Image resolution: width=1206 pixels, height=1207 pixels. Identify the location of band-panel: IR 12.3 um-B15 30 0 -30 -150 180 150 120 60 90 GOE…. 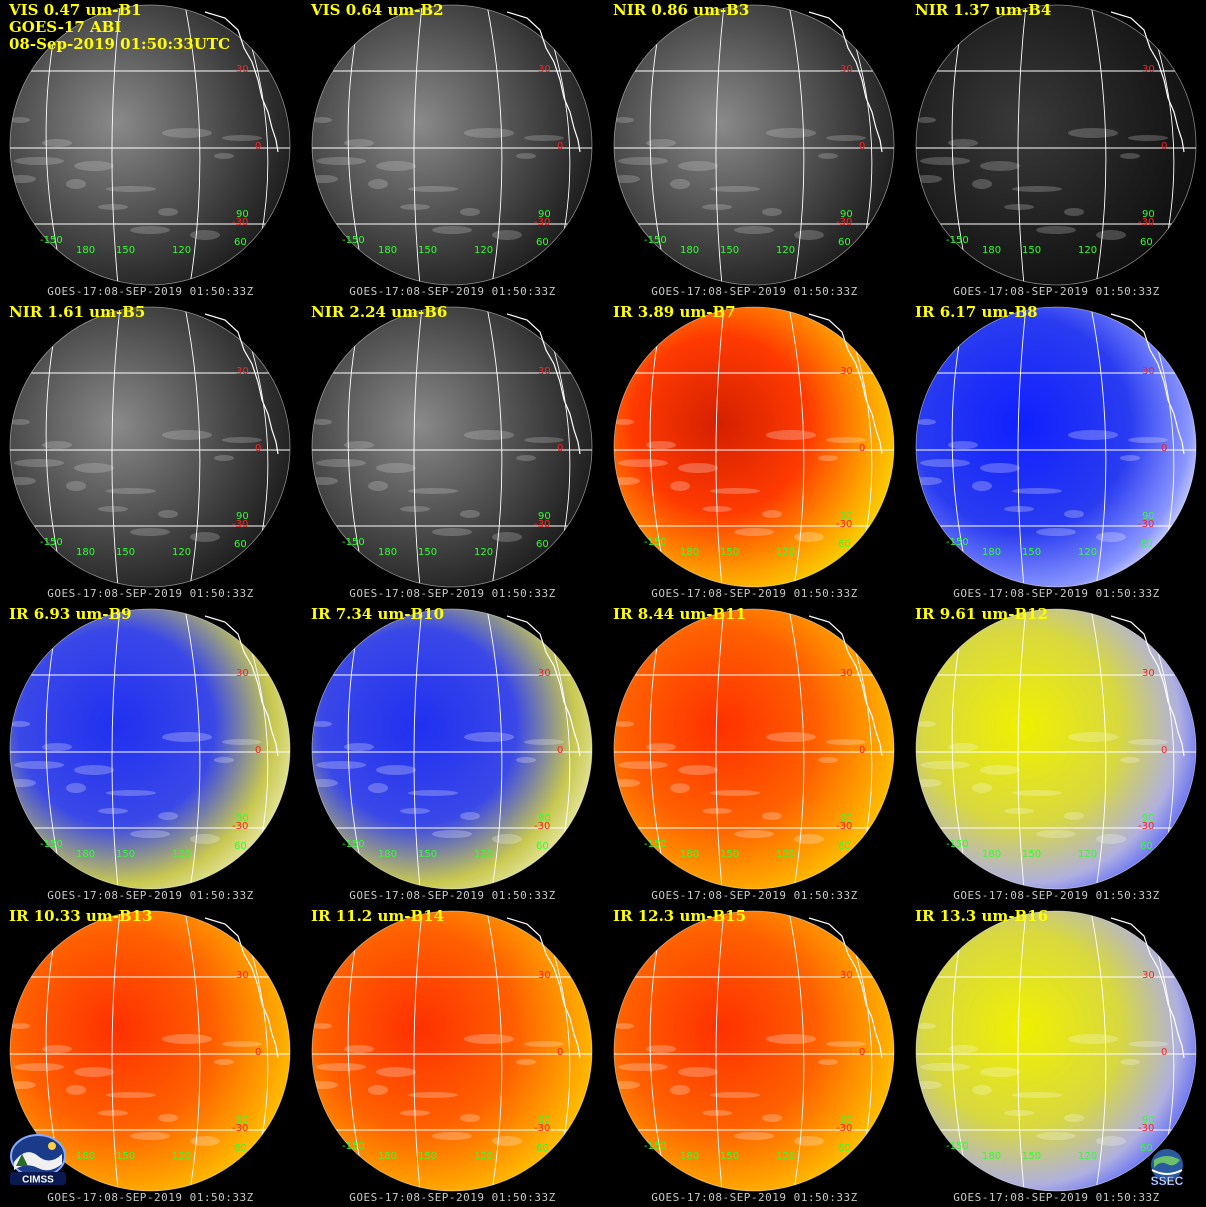
(754, 1056).